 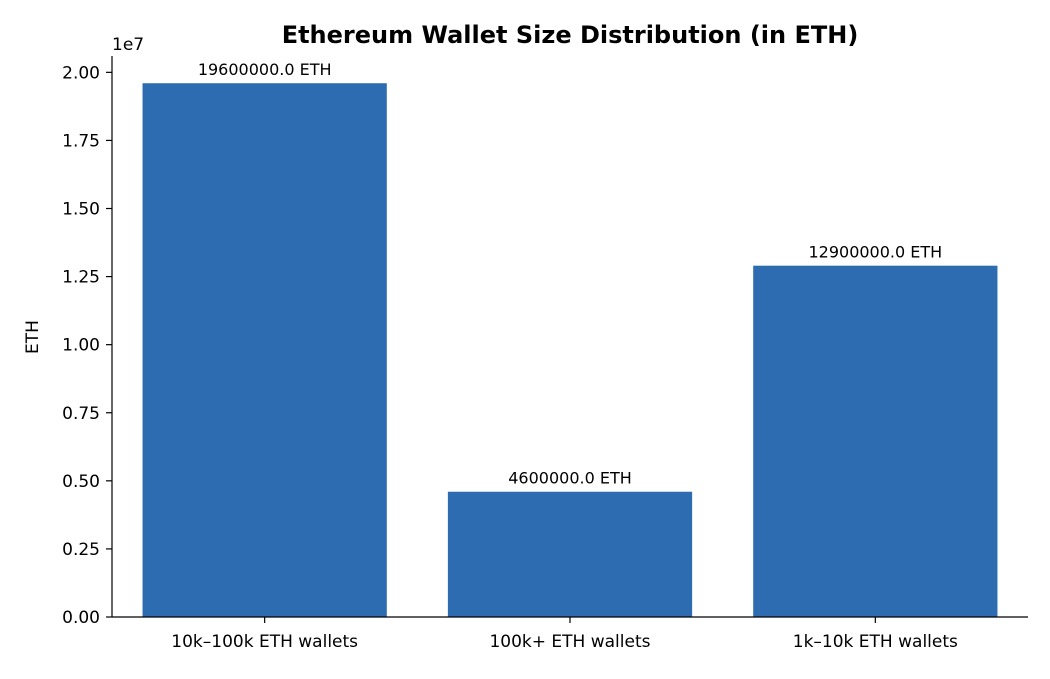 I want to click on y-tick-label: 0.25, so click(x=81, y=550).